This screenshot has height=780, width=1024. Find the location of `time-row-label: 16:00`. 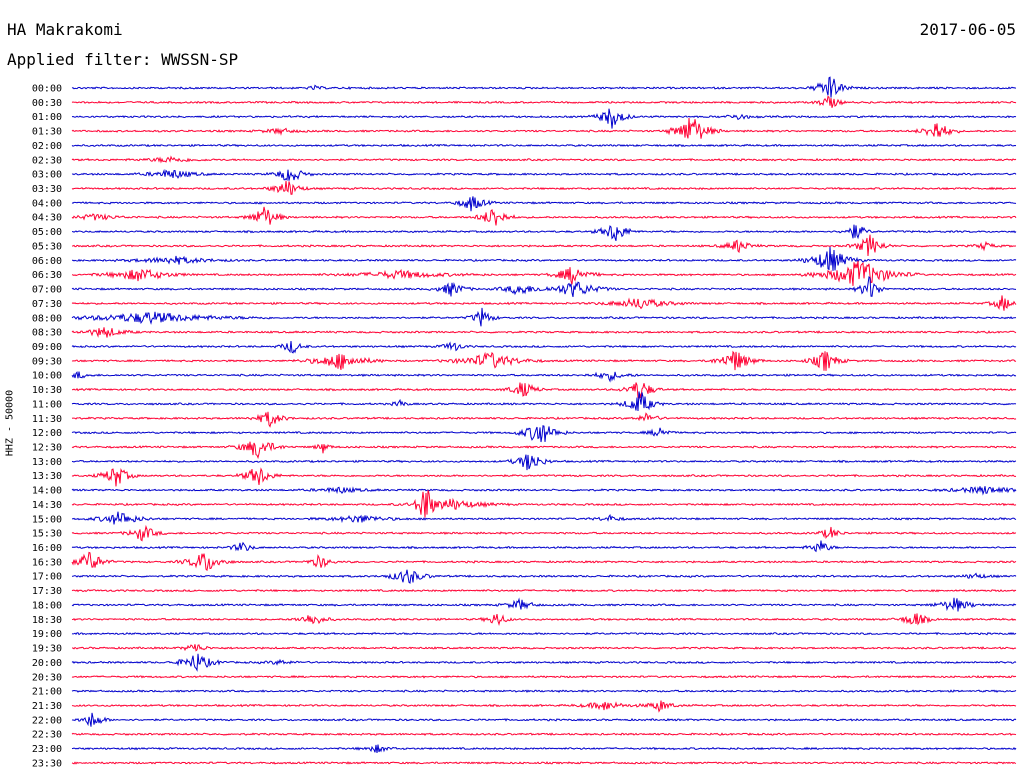

time-row-label: 16:00 is located at coordinates (47, 548).